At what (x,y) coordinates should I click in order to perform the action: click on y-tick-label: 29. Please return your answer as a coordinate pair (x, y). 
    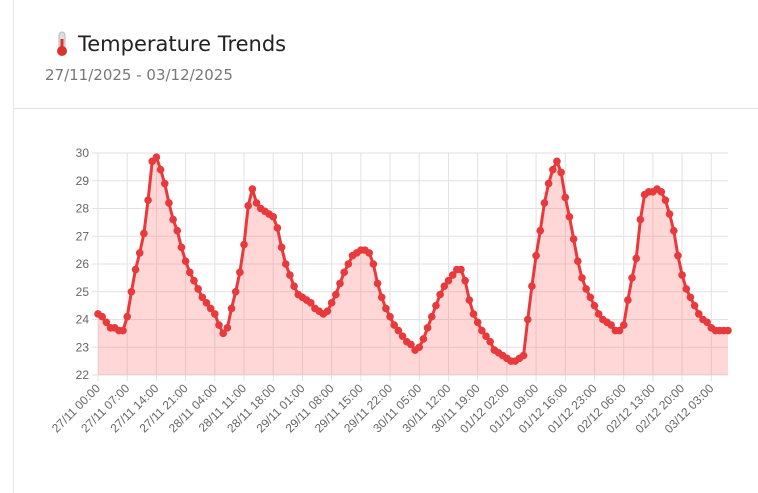
    Looking at the image, I should click on (83, 181).